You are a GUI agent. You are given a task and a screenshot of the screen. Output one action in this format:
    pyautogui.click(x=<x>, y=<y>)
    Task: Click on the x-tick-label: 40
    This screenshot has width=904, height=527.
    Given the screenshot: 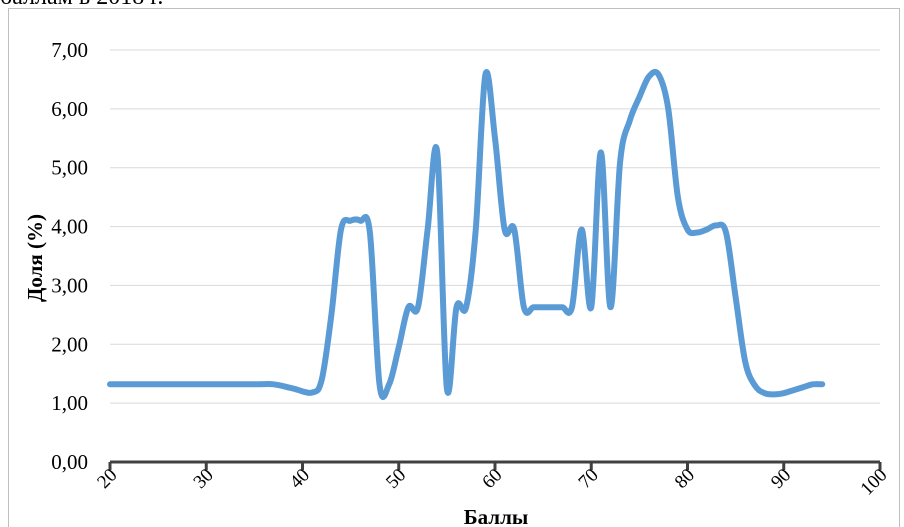 What is the action you would take?
    pyautogui.click(x=300, y=479)
    